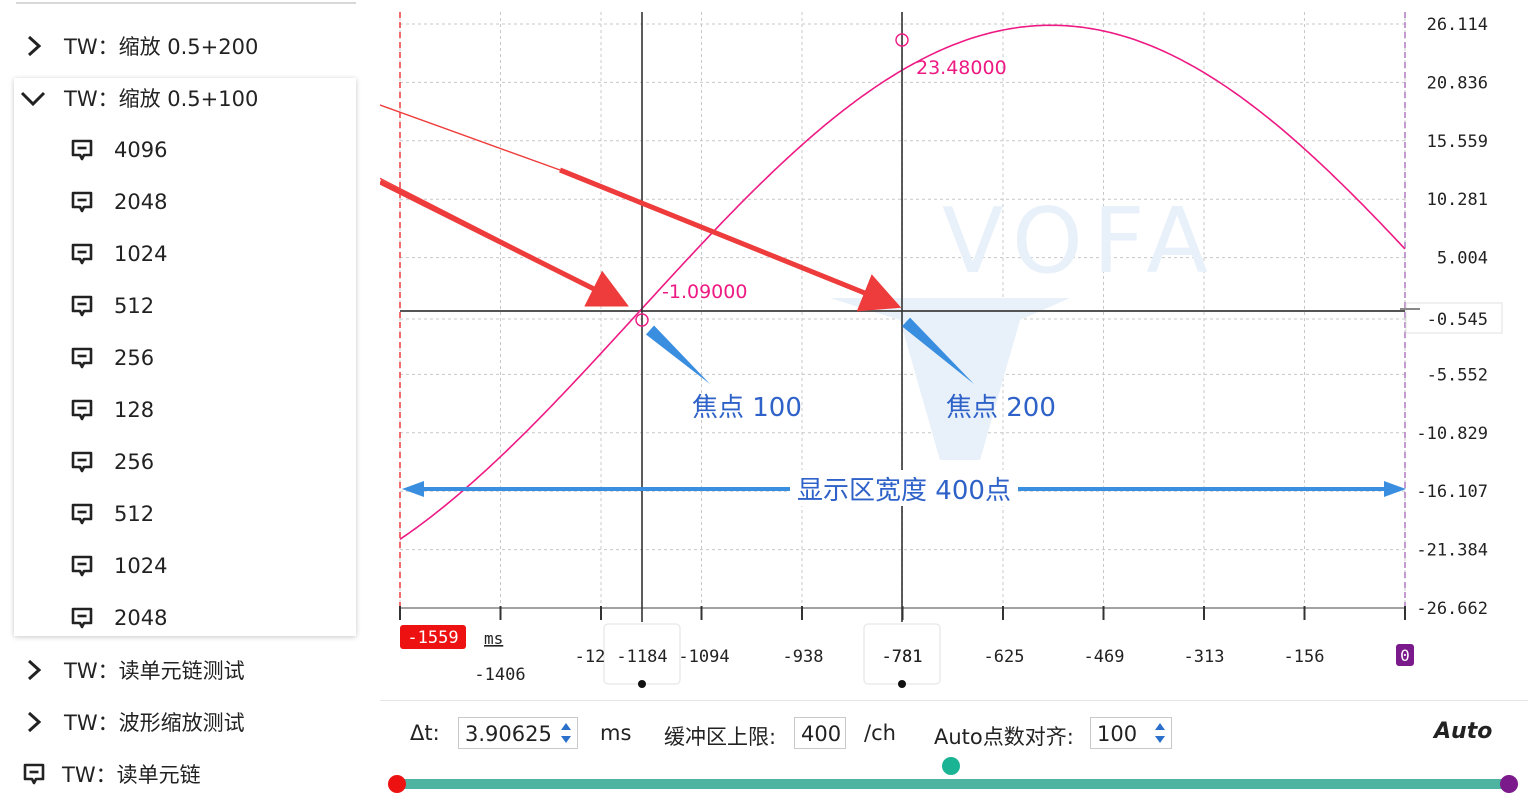 The height and width of the screenshot is (807, 1528). What do you see at coordinates (616, 733) in the screenshot?
I see `dt-unit: ms` at bounding box center [616, 733].